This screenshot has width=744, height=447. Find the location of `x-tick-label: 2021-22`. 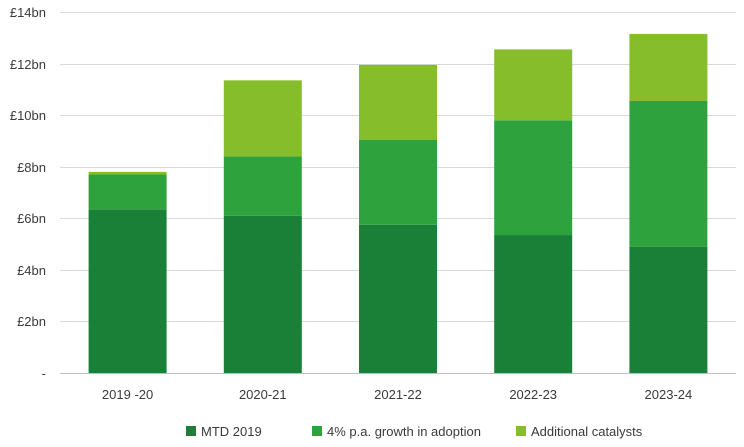

x-tick-label: 2021-22 is located at coordinates (398, 394).